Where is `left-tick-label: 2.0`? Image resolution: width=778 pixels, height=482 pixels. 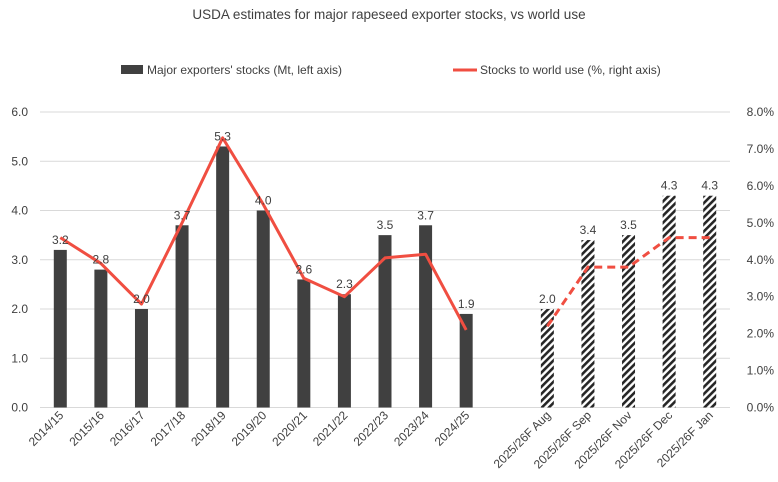 left-tick-label: 2.0 is located at coordinates (19, 309).